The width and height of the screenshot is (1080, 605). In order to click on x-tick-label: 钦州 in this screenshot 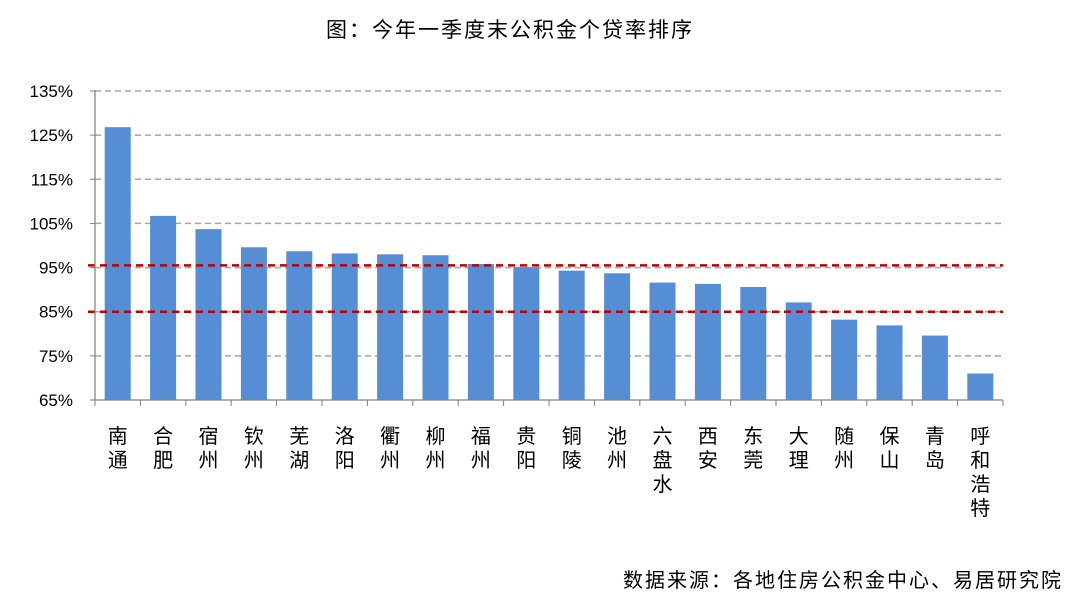, I will do `click(254, 448)`.